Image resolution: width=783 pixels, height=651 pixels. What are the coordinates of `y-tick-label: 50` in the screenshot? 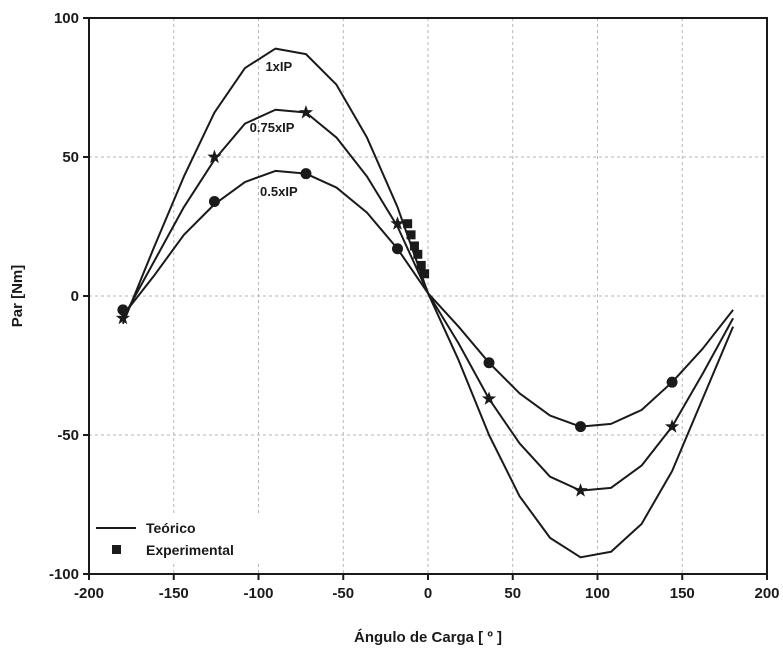 It's located at (70, 157).